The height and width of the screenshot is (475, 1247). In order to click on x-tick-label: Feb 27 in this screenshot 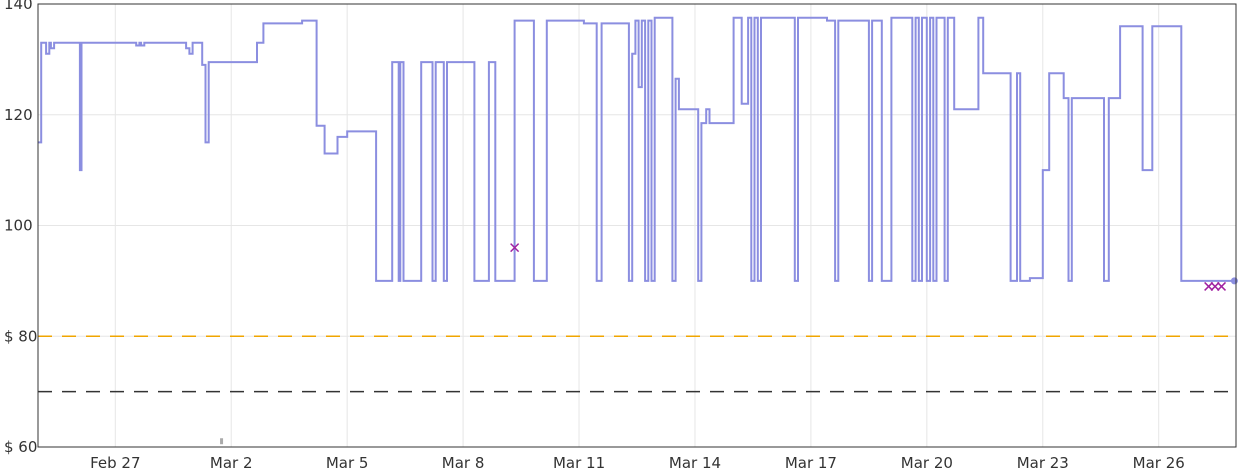, I will do `click(115, 463)`.